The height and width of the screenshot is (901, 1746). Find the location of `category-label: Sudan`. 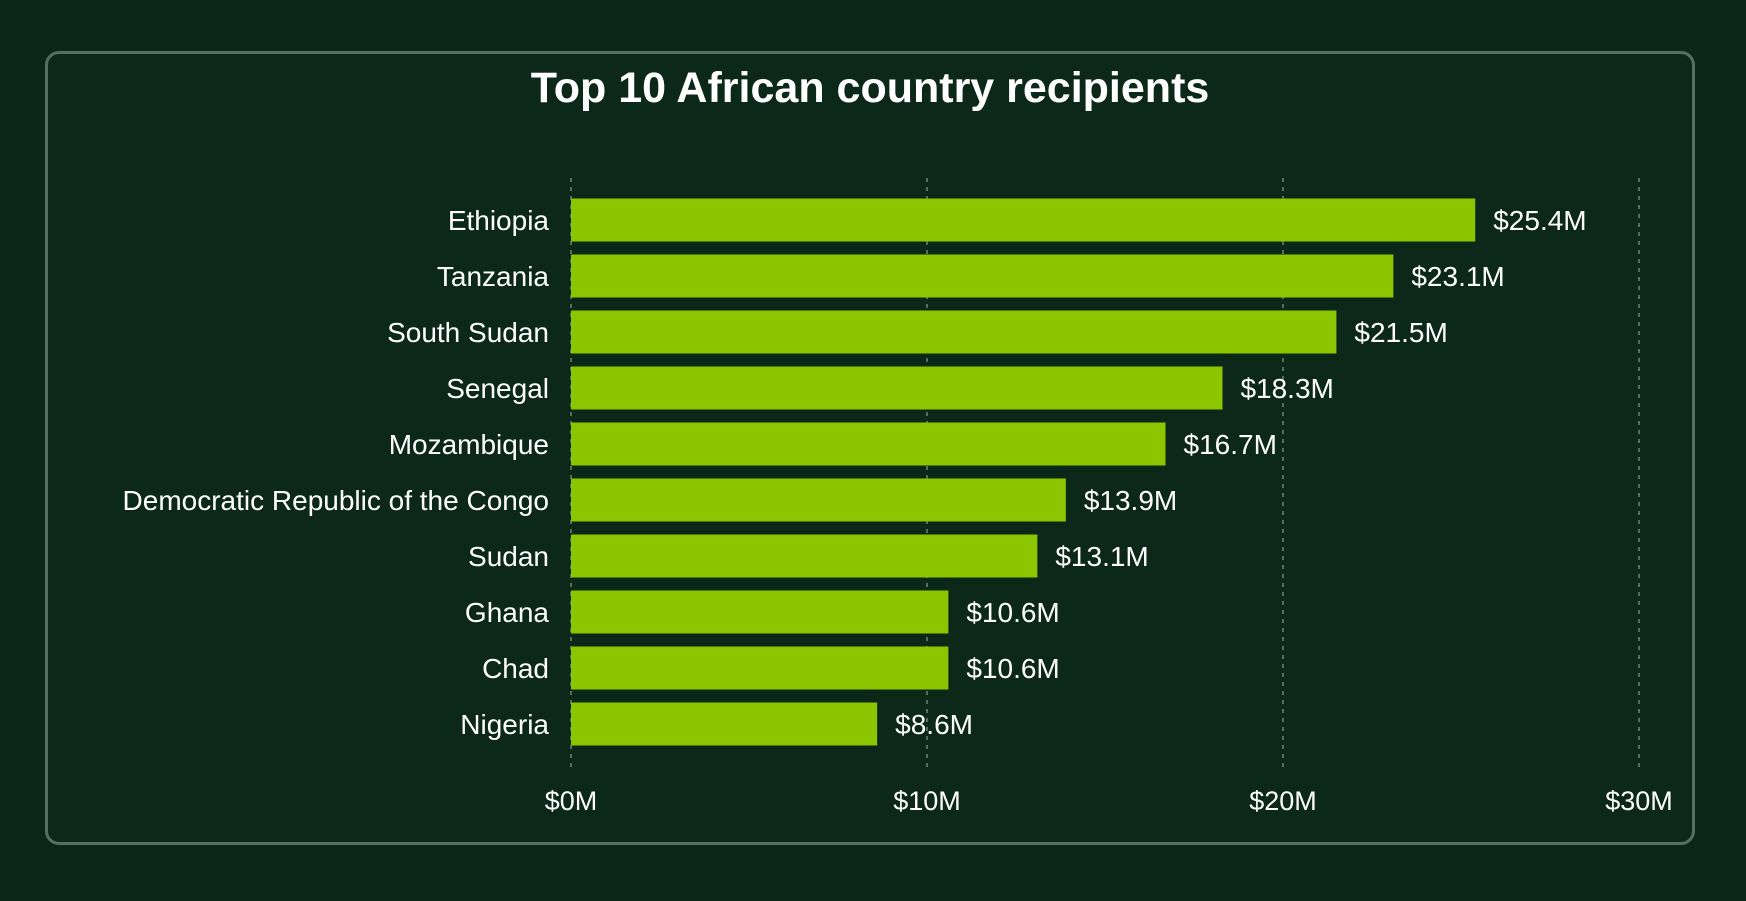

category-label: Sudan is located at coordinates (508, 556).